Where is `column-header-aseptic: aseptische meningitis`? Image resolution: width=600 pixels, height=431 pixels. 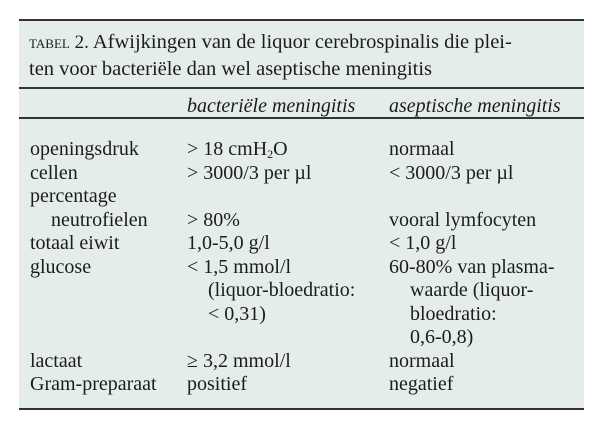 column-header-aseptic: aseptische meningitis is located at coordinates (475, 106).